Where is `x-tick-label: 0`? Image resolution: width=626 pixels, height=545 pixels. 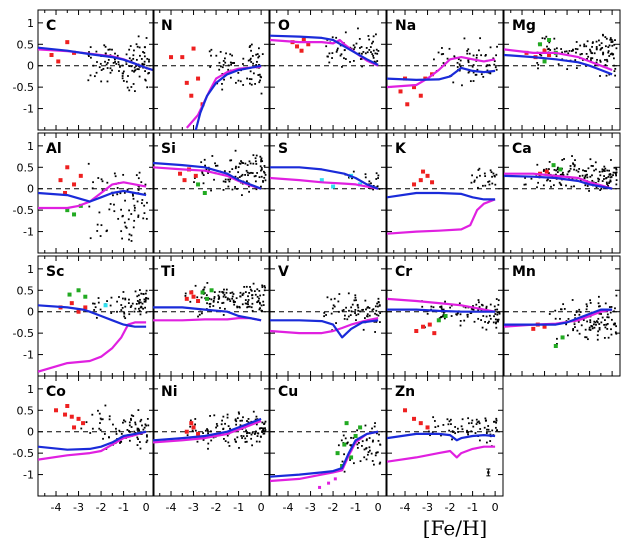
x-tick-label: 0 is located at coordinates (495, 507).